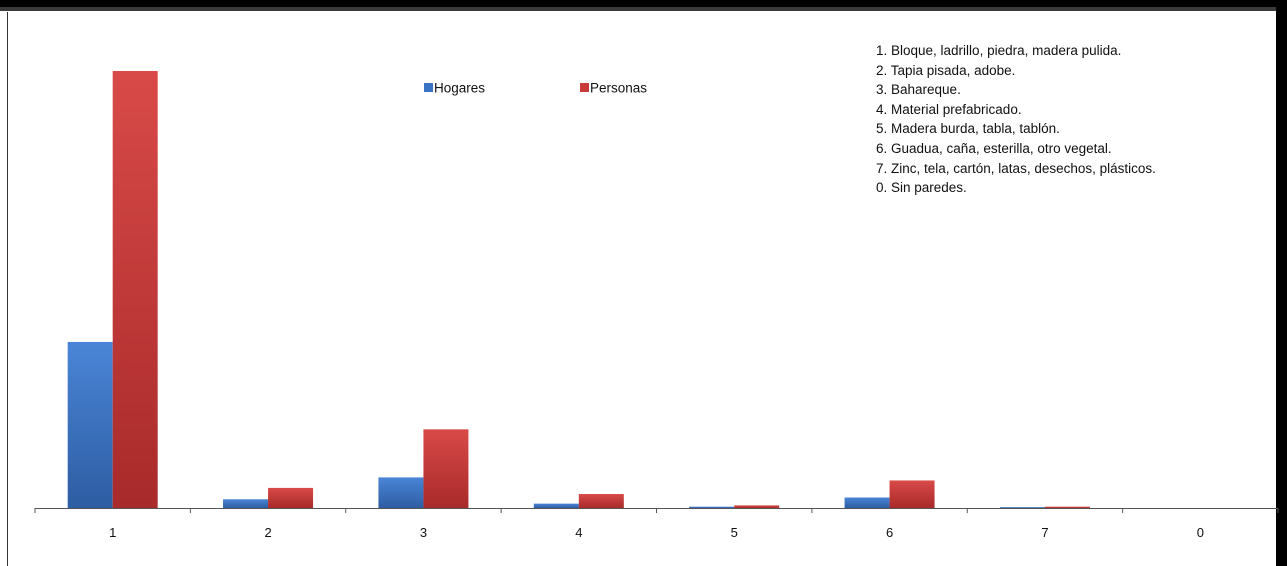  I want to click on legend-swatch-hogares, so click(428, 87).